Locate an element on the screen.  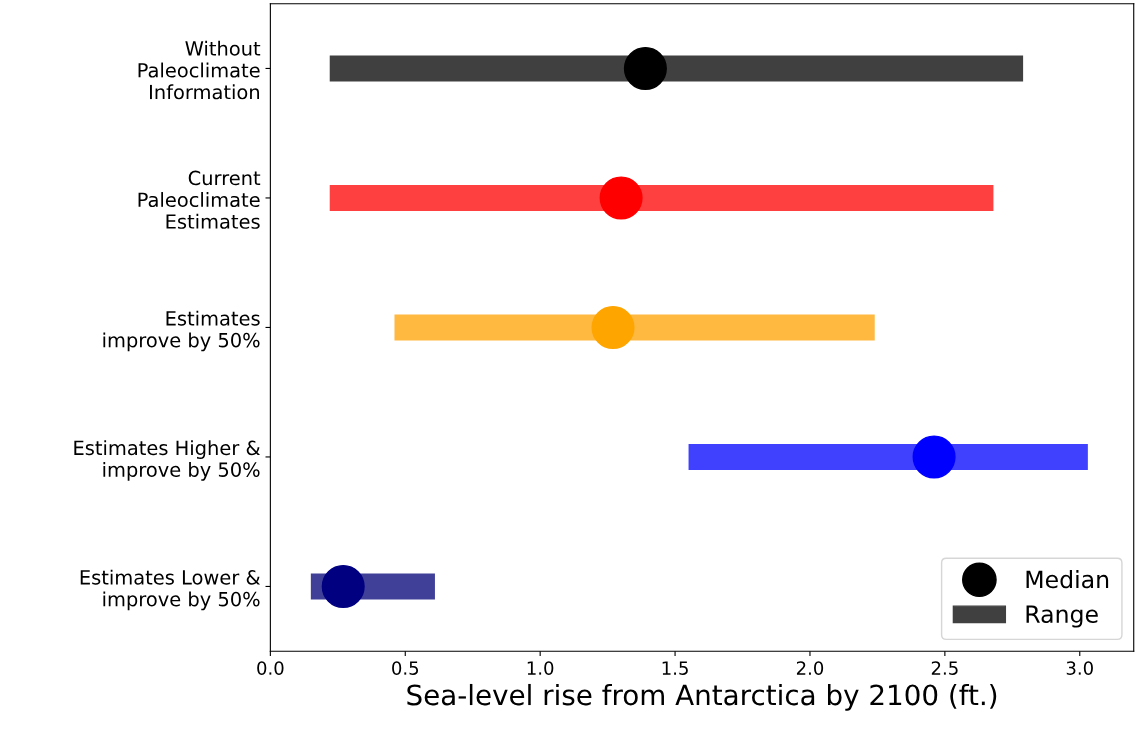
x-tick-label: 3.0 is located at coordinates (1079, 668).